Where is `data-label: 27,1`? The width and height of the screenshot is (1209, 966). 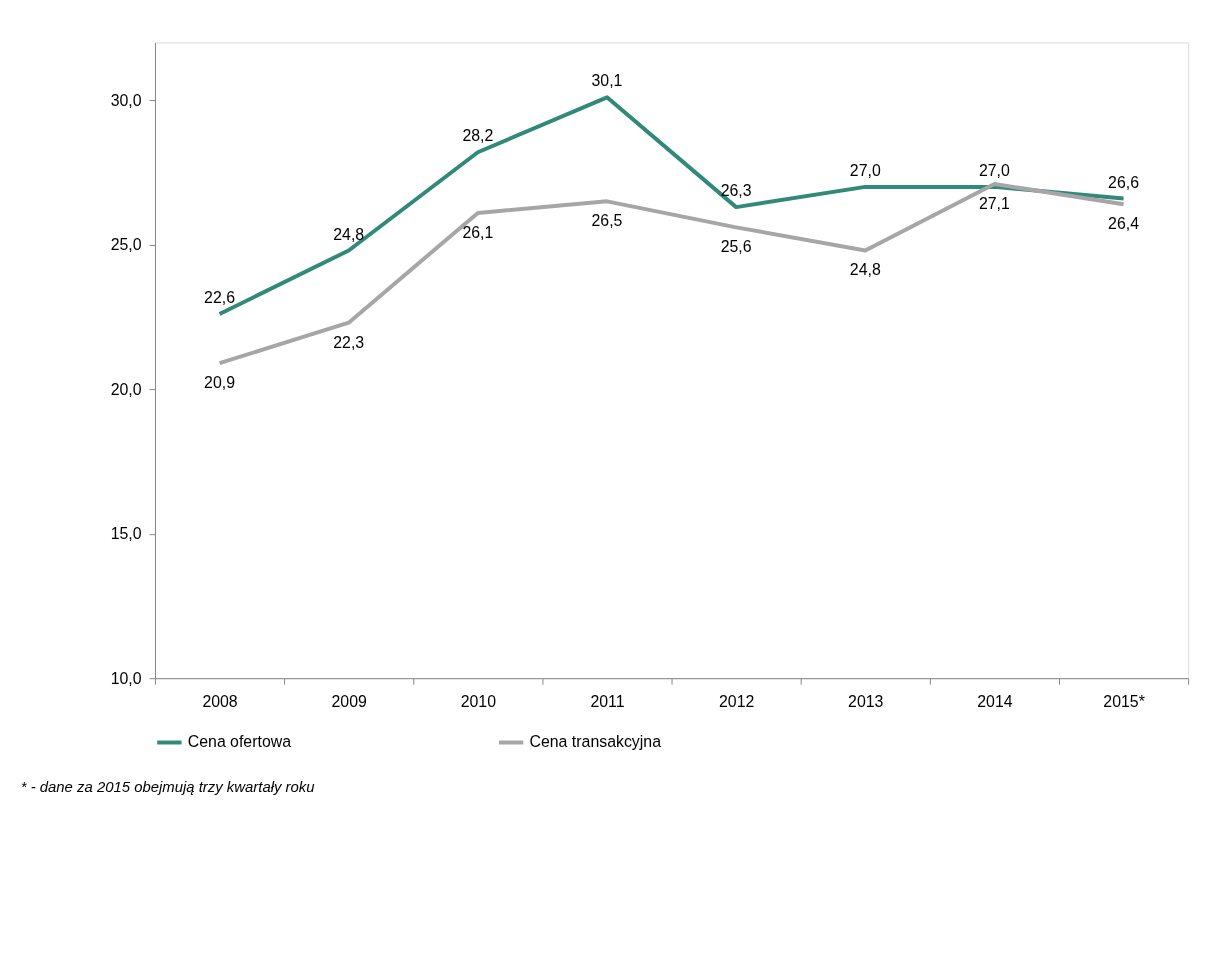 data-label: 27,1 is located at coordinates (994, 203).